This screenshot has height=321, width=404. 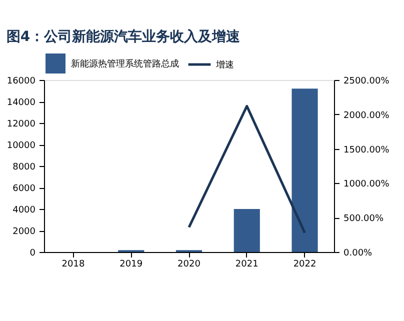 I want to click on y-tick-label: 12000, so click(x=21, y=125).